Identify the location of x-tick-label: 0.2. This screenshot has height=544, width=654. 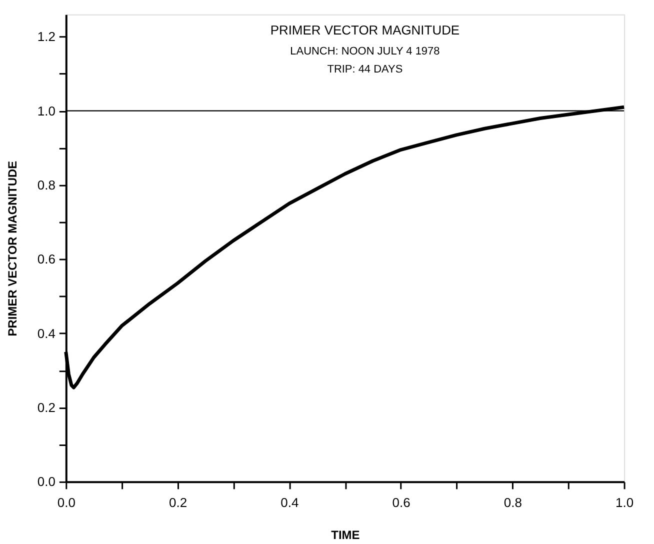
(178, 502).